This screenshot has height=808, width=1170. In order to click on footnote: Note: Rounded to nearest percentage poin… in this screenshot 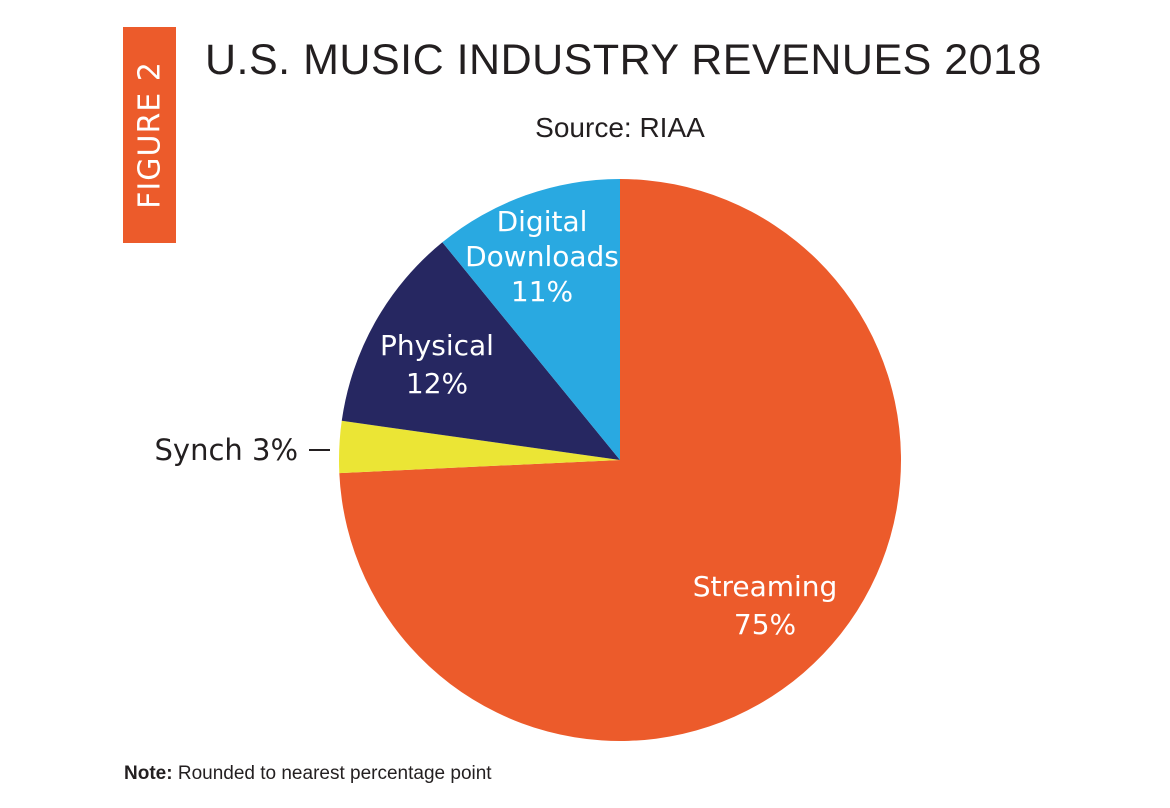, I will do `click(308, 774)`.